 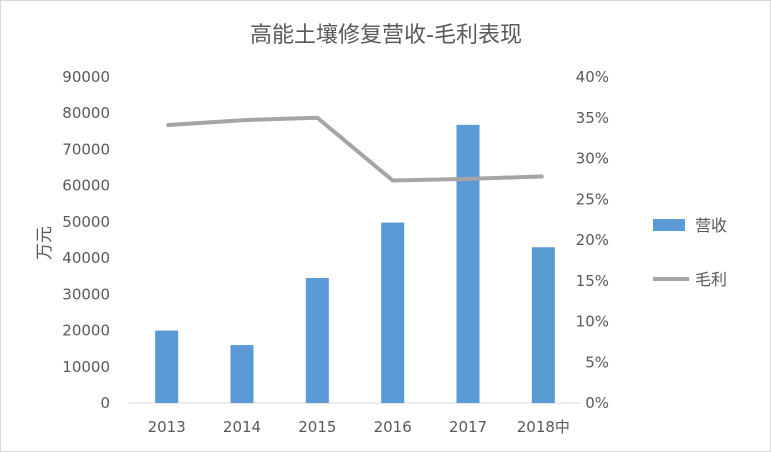 I want to click on chart-title: 高能土壤修复营收-毛利表现, so click(x=386, y=35).